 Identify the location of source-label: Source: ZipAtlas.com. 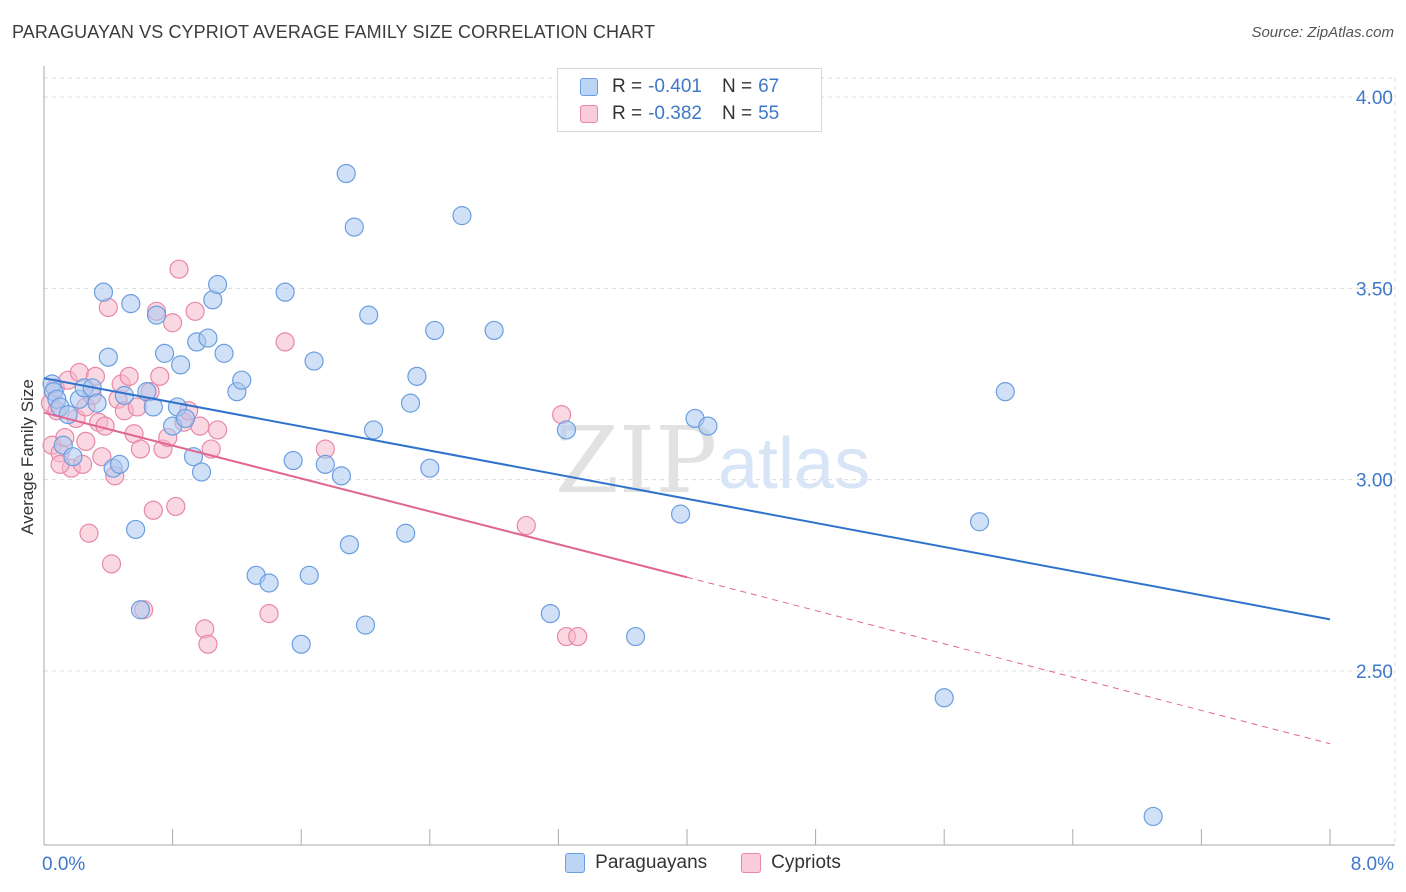
(1322, 32).